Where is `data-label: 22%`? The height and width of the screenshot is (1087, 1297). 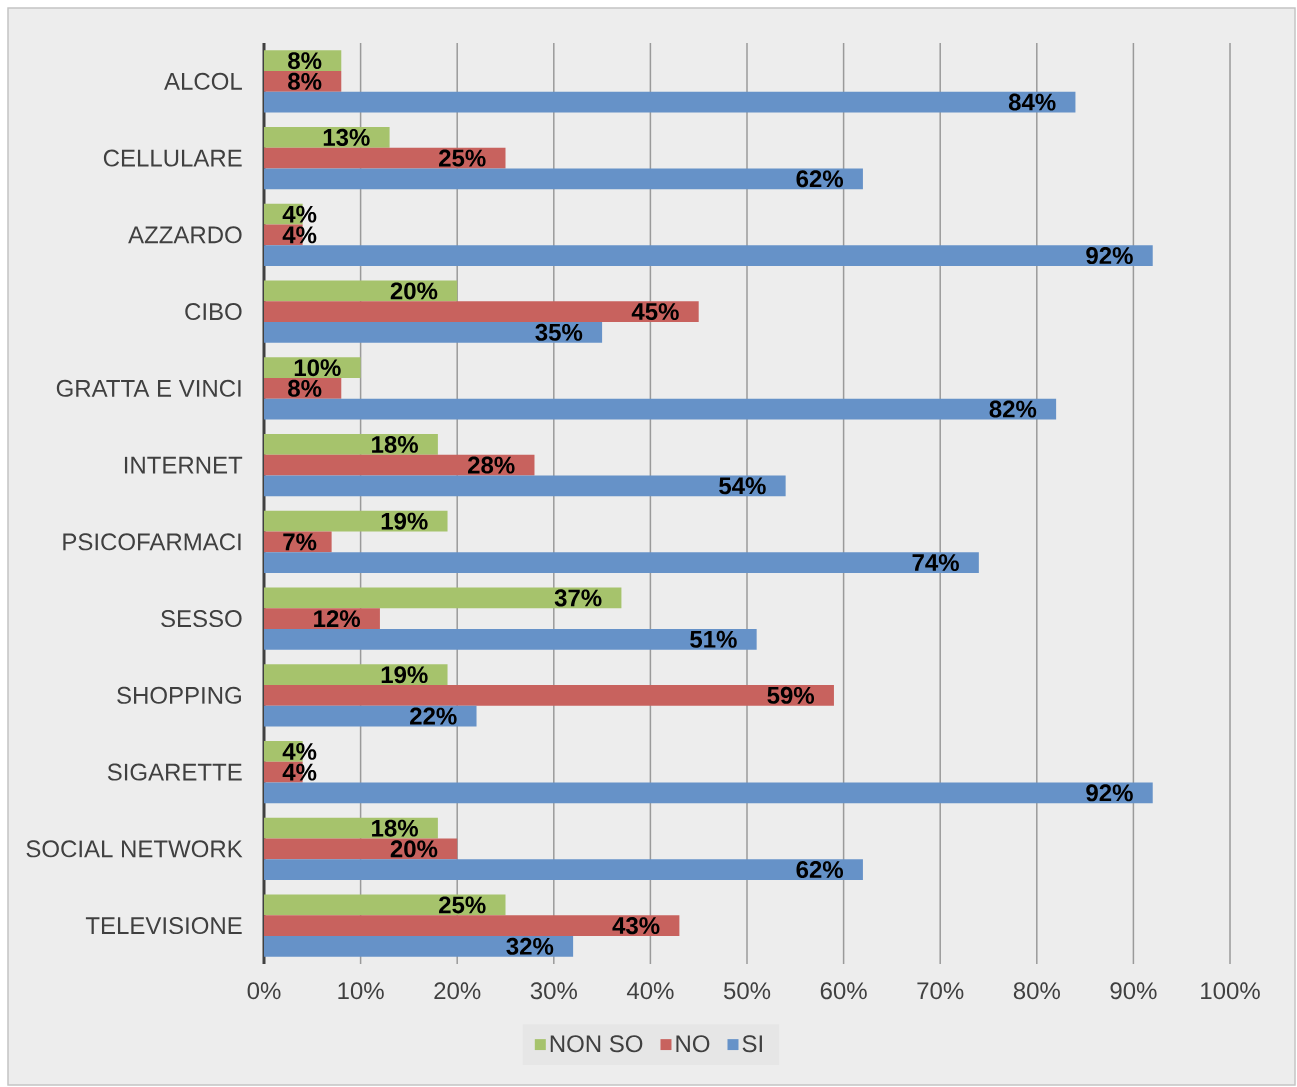 data-label: 22% is located at coordinates (433, 716).